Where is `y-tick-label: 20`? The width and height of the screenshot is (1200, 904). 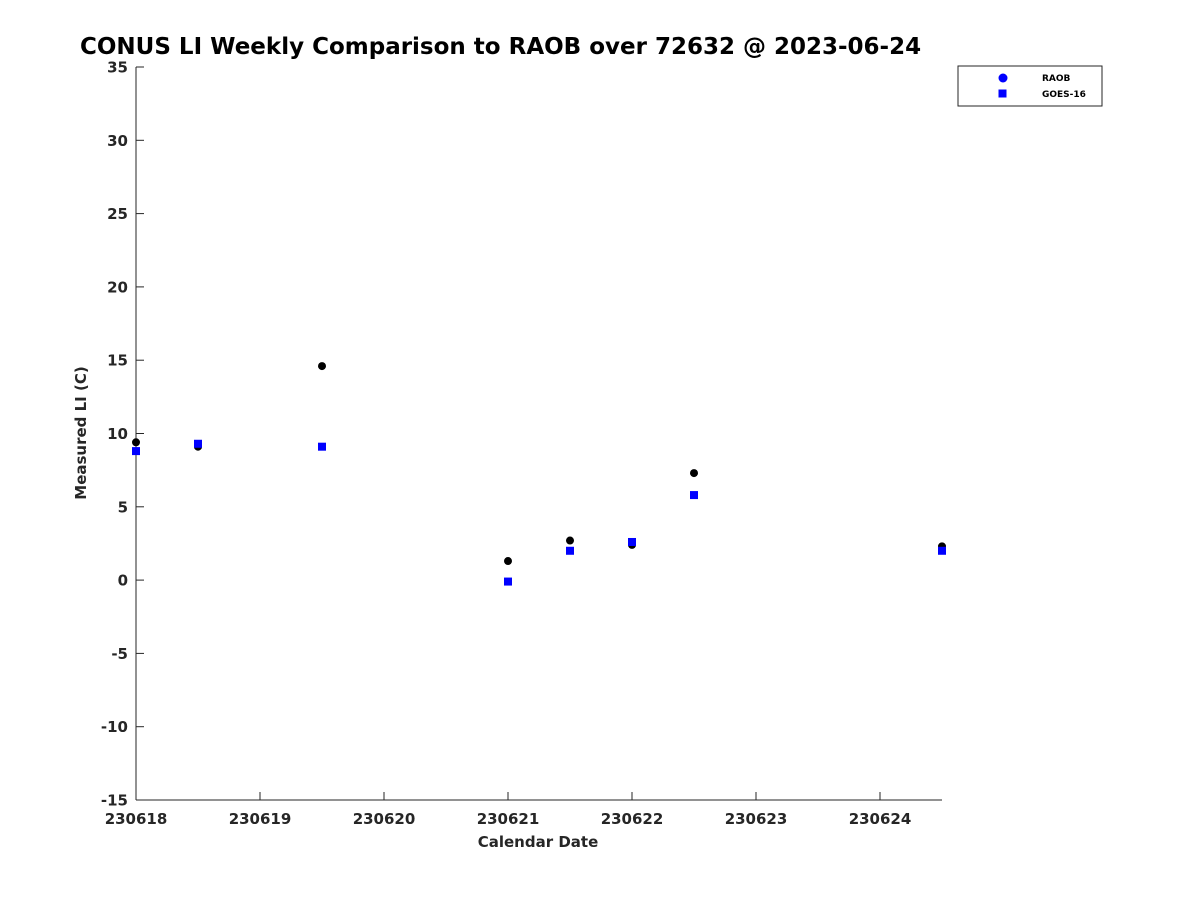 y-tick-label: 20 is located at coordinates (117, 287).